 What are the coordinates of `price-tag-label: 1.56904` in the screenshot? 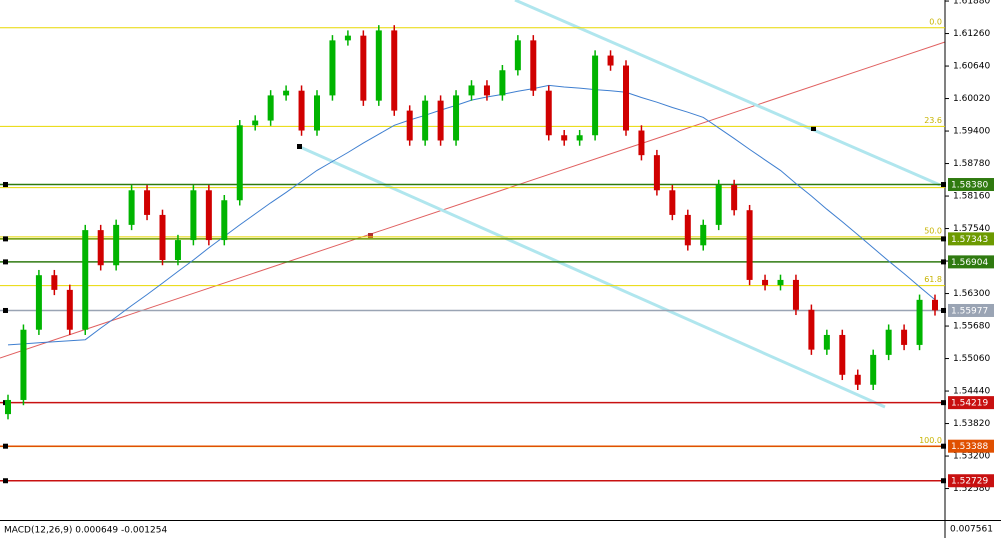 It's located at (969, 263).